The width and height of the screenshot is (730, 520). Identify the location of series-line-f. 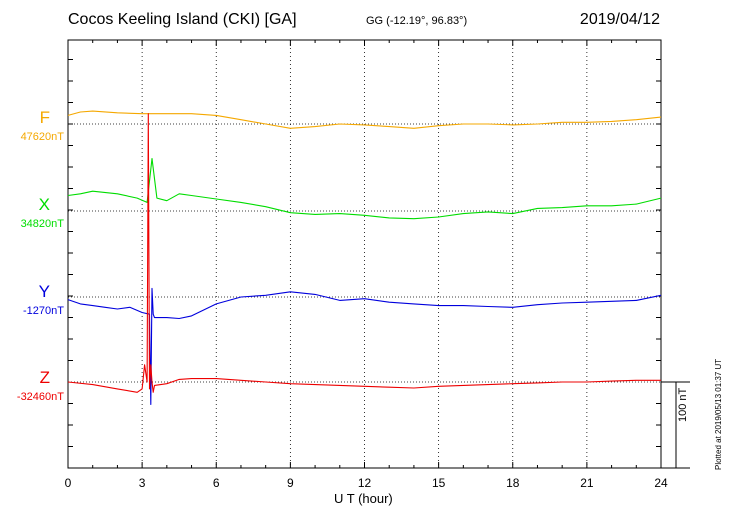
(364, 119).